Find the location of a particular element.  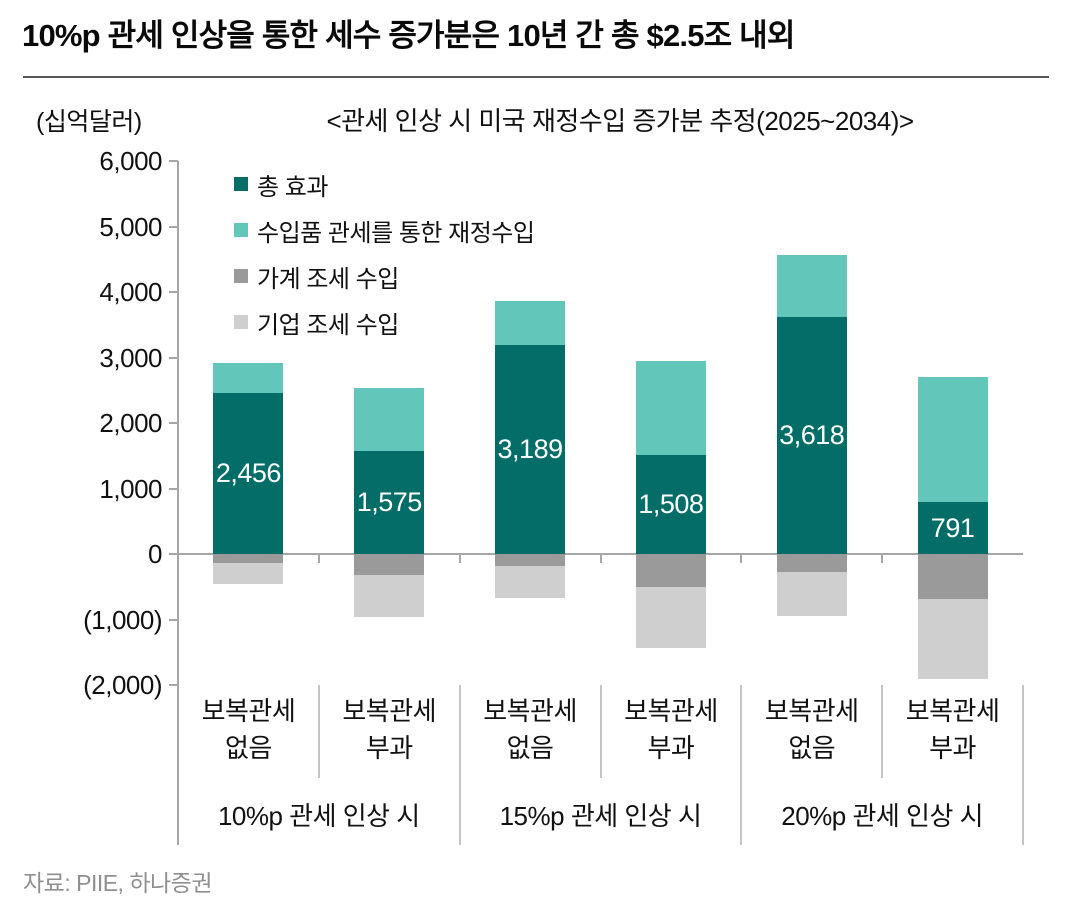

legend-item: 수입품 관세를 통한 재정수입 is located at coordinates (384, 230).